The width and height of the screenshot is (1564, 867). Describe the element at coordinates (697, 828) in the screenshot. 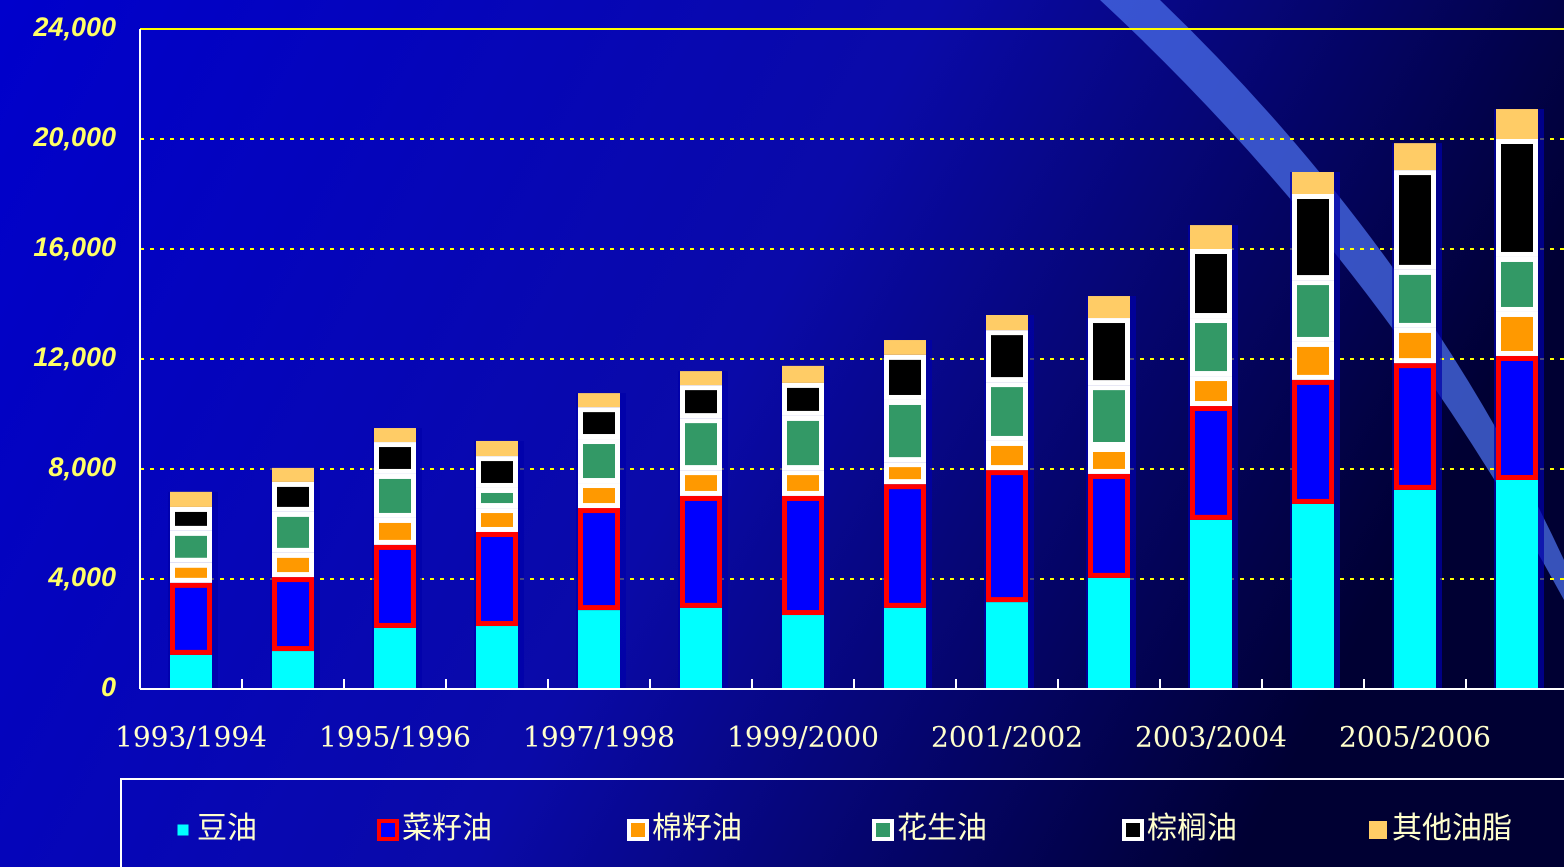

I see `legend-label: 棉籽油` at that location.